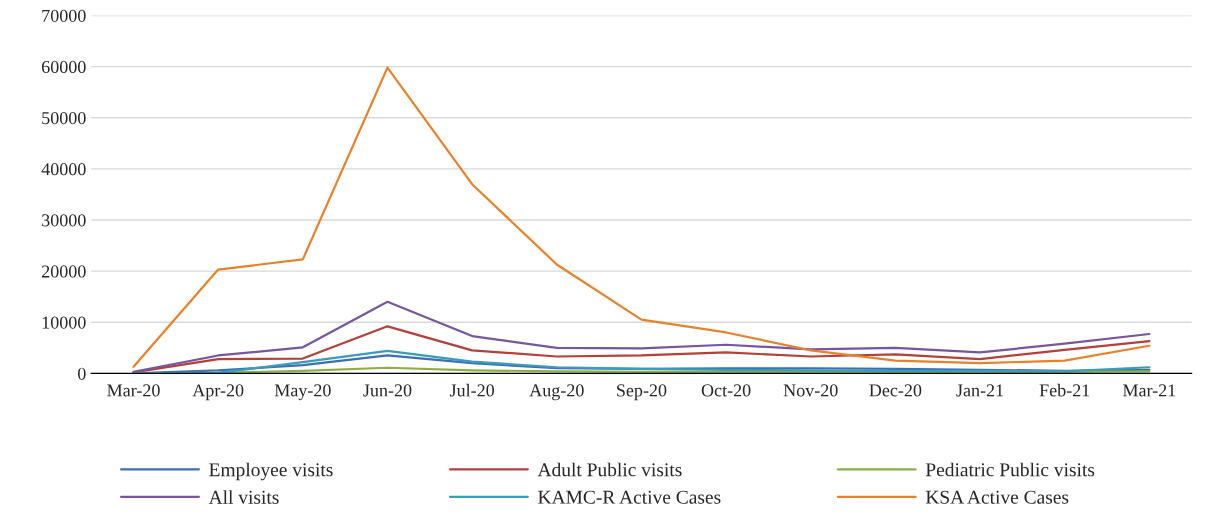  What do you see at coordinates (609, 469) in the screenshot?
I see `legend-label: Adult Public visits` at bounding box center [609, 469].